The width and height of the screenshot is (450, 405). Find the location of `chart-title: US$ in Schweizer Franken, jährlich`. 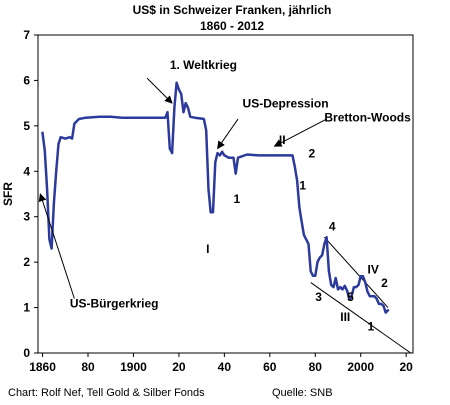

chart-title: US$ in Schweizer Franken, jährlich is located at coordinates (232, 10).